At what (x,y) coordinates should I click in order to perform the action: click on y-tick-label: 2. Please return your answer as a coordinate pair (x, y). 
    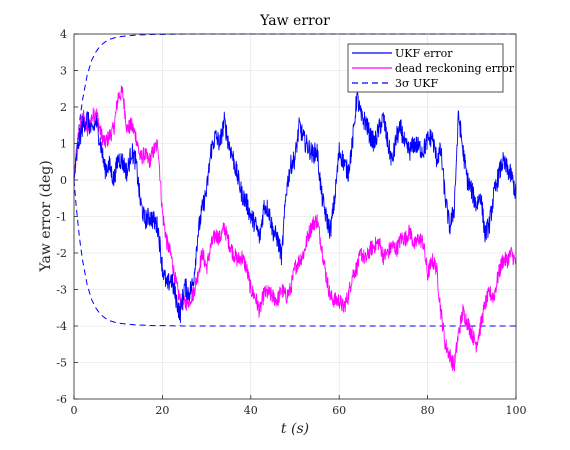
    Looking at the image, I should click on (63, 107).